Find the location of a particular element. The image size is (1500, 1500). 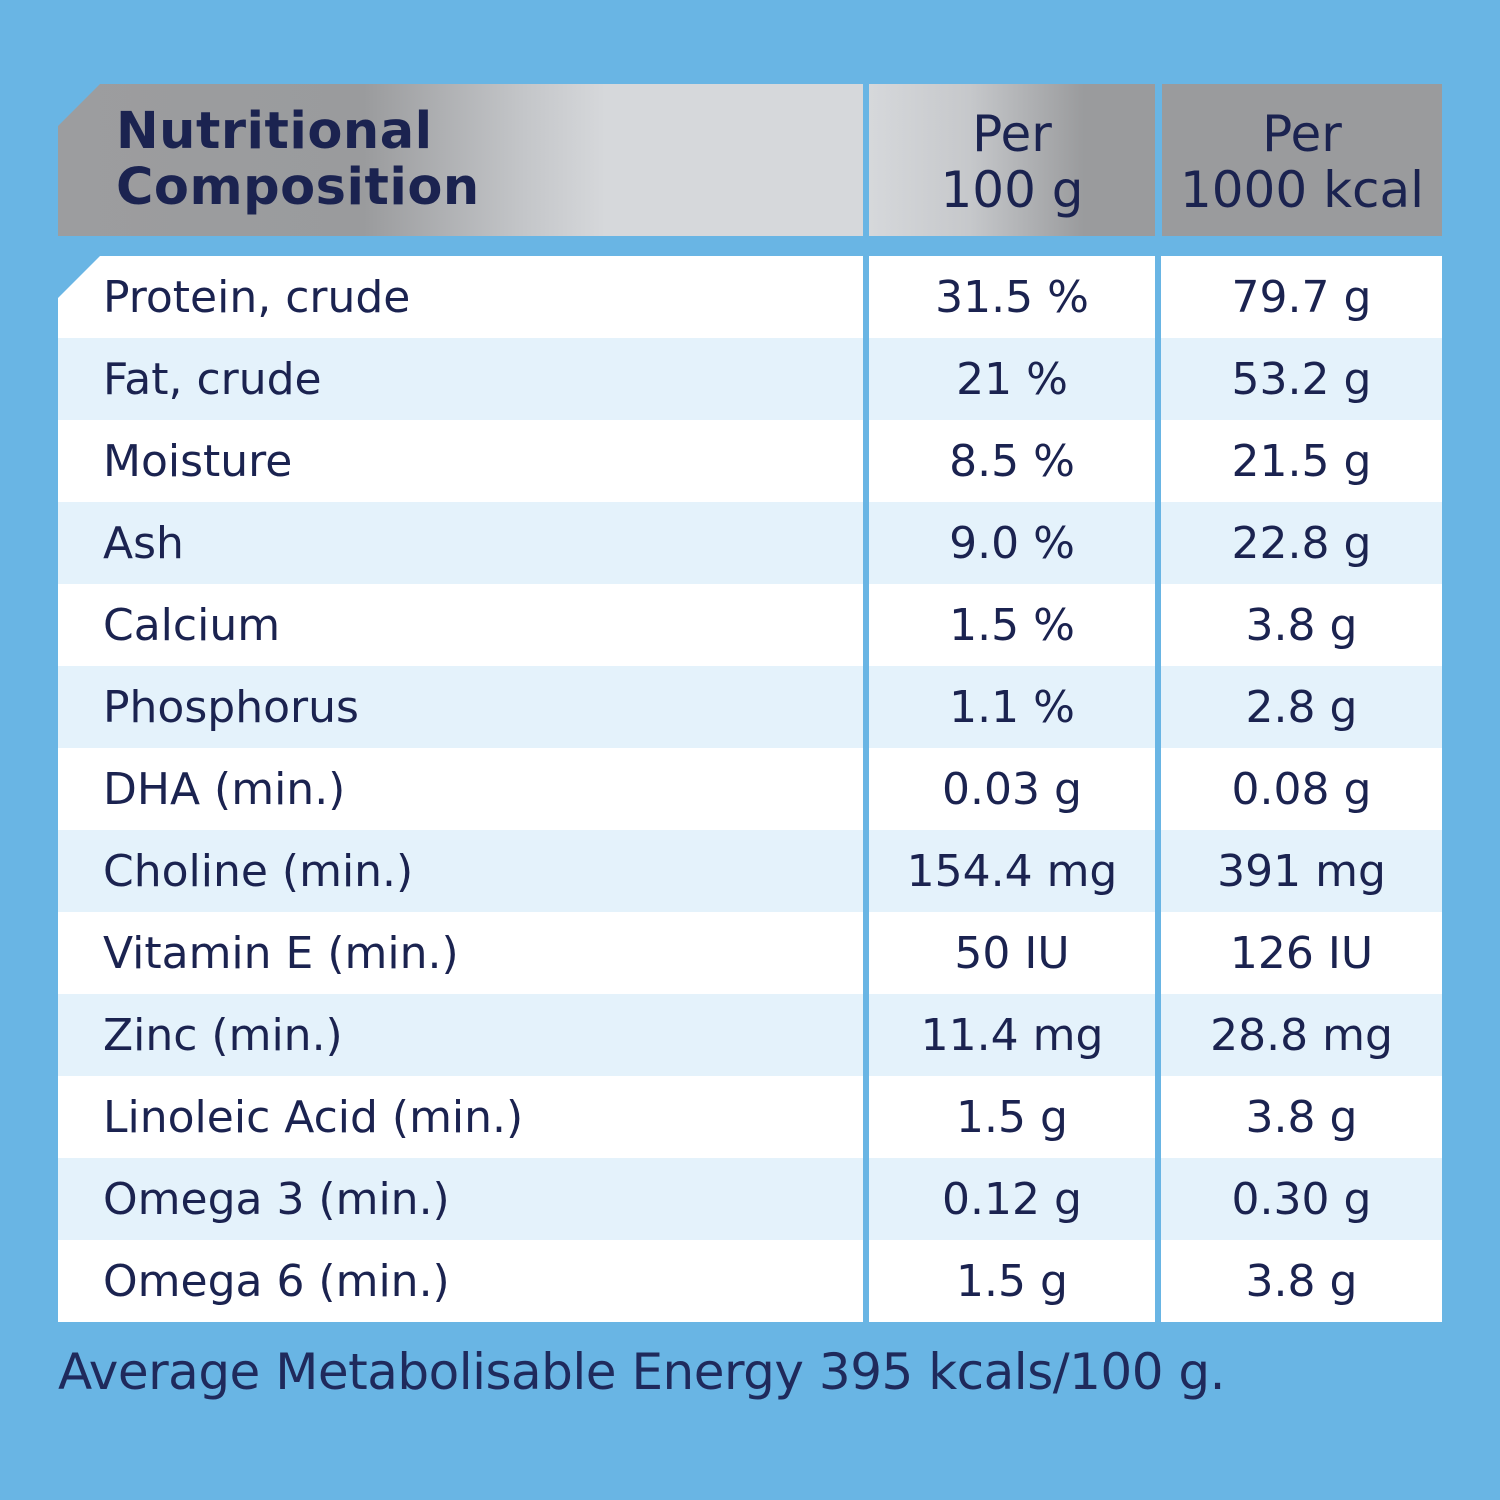

table-row: Calcium 1.5 % 3.8 g is located at coordinates (750, 625).